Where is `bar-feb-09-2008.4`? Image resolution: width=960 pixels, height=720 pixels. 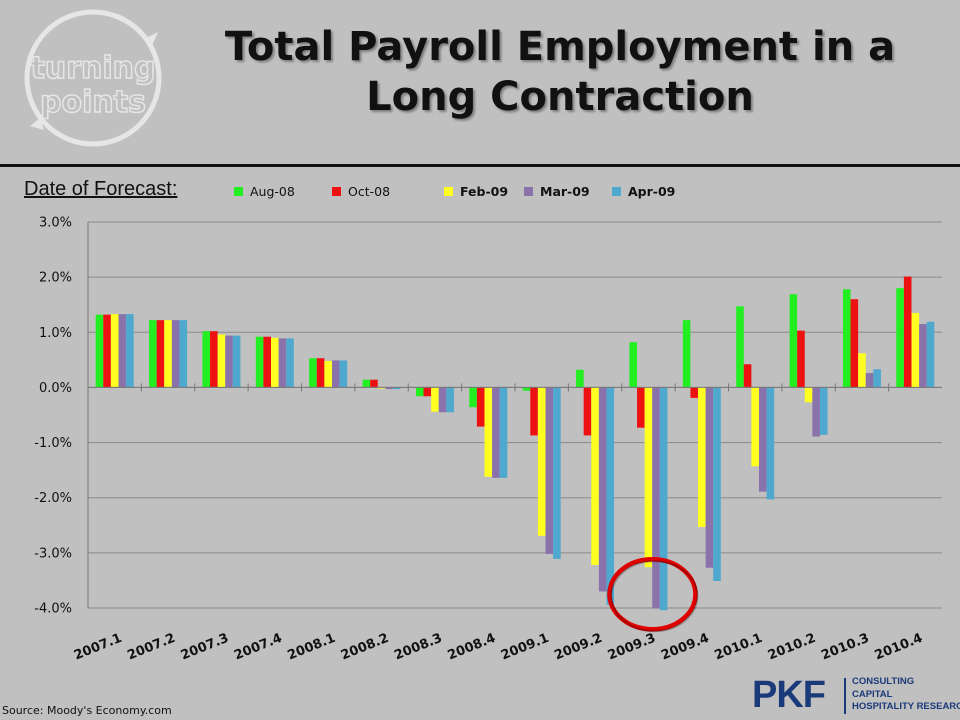
bar-feb-09-2008.4 is located at coordinates (488, 432).